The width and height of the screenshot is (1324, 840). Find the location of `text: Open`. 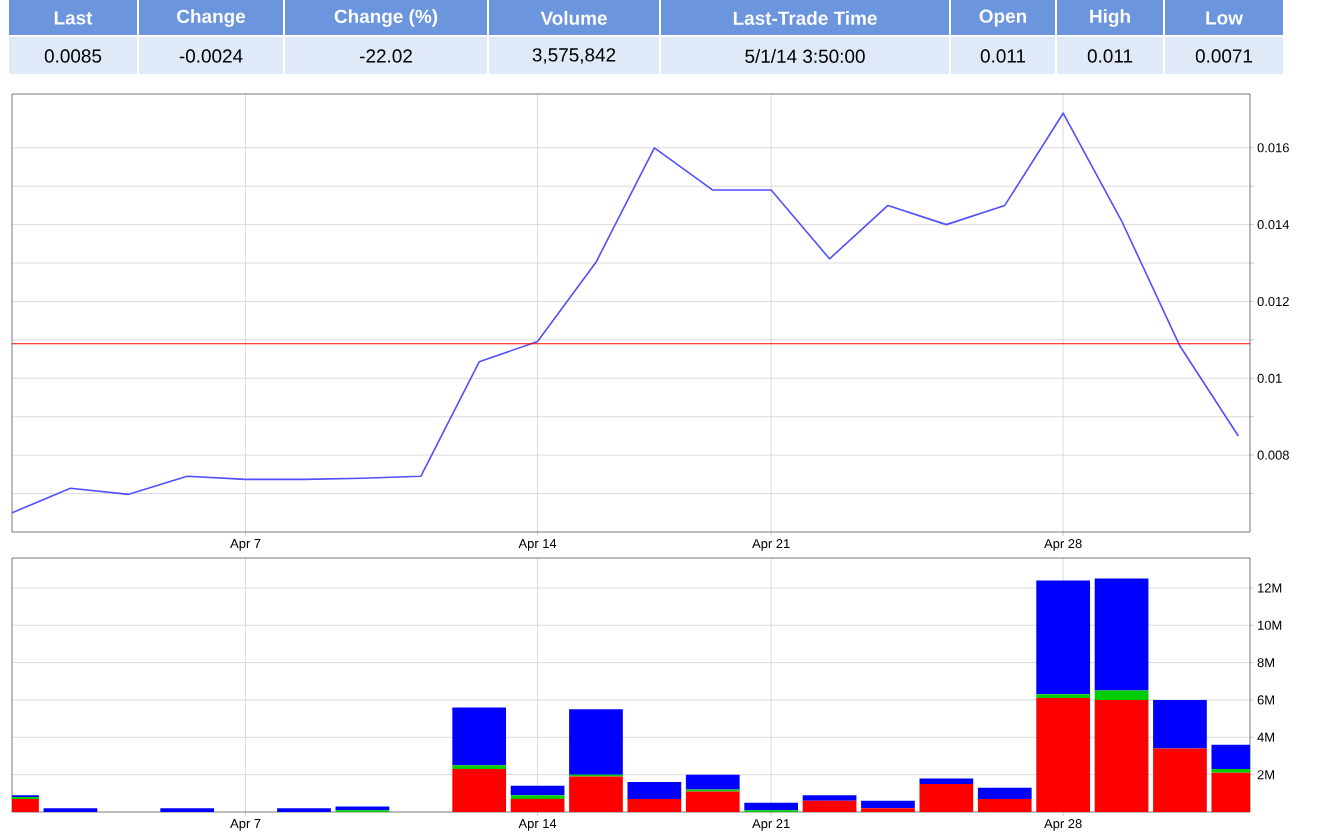

text: Open is located at coordinates (1003, 18).